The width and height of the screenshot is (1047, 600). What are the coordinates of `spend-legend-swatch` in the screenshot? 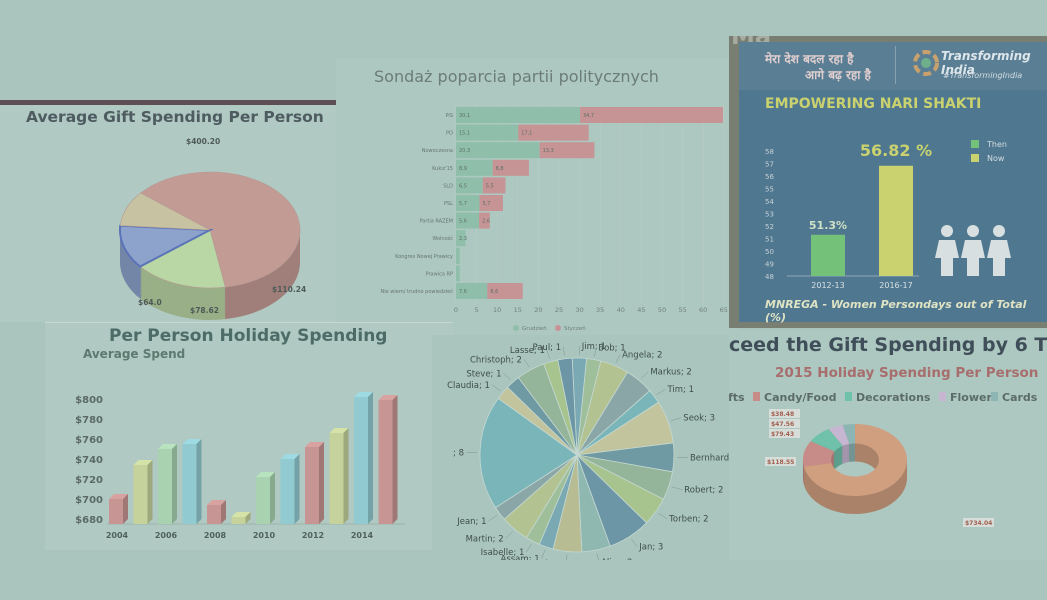 It's located at (848, 396).